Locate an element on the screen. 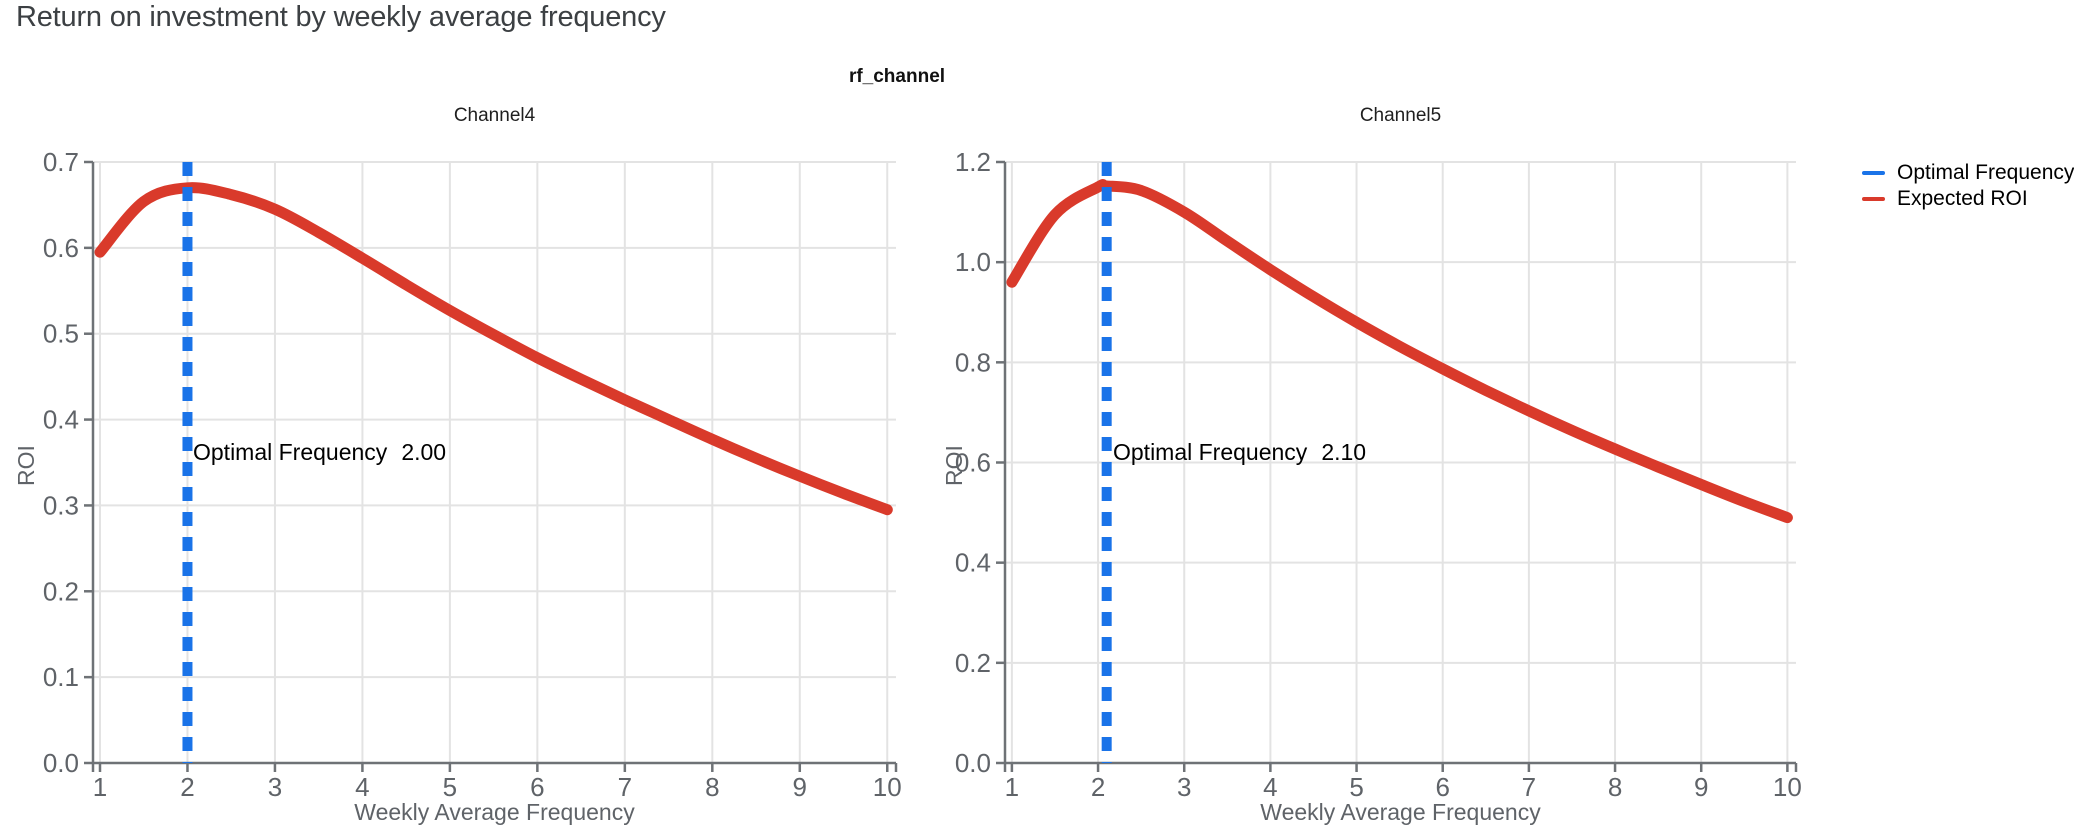 The width and height of the screenshot is (2074, 840). y-tick-label: 0.7 is located at coordinates (61, 162).